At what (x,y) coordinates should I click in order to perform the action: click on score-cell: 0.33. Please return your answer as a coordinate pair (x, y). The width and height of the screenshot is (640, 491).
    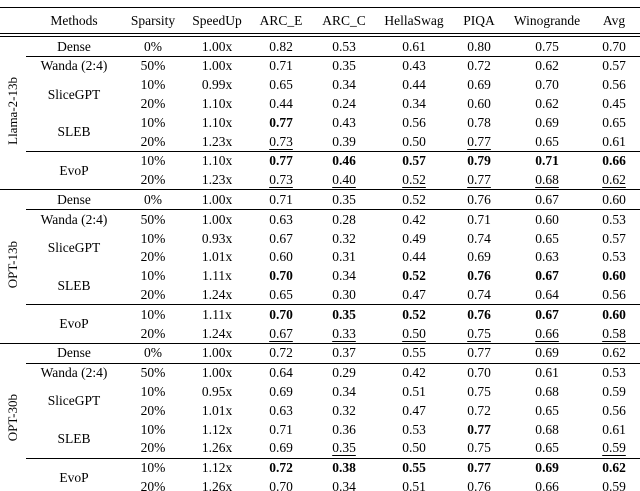
    Looking at the image, I should click on (344, 333).